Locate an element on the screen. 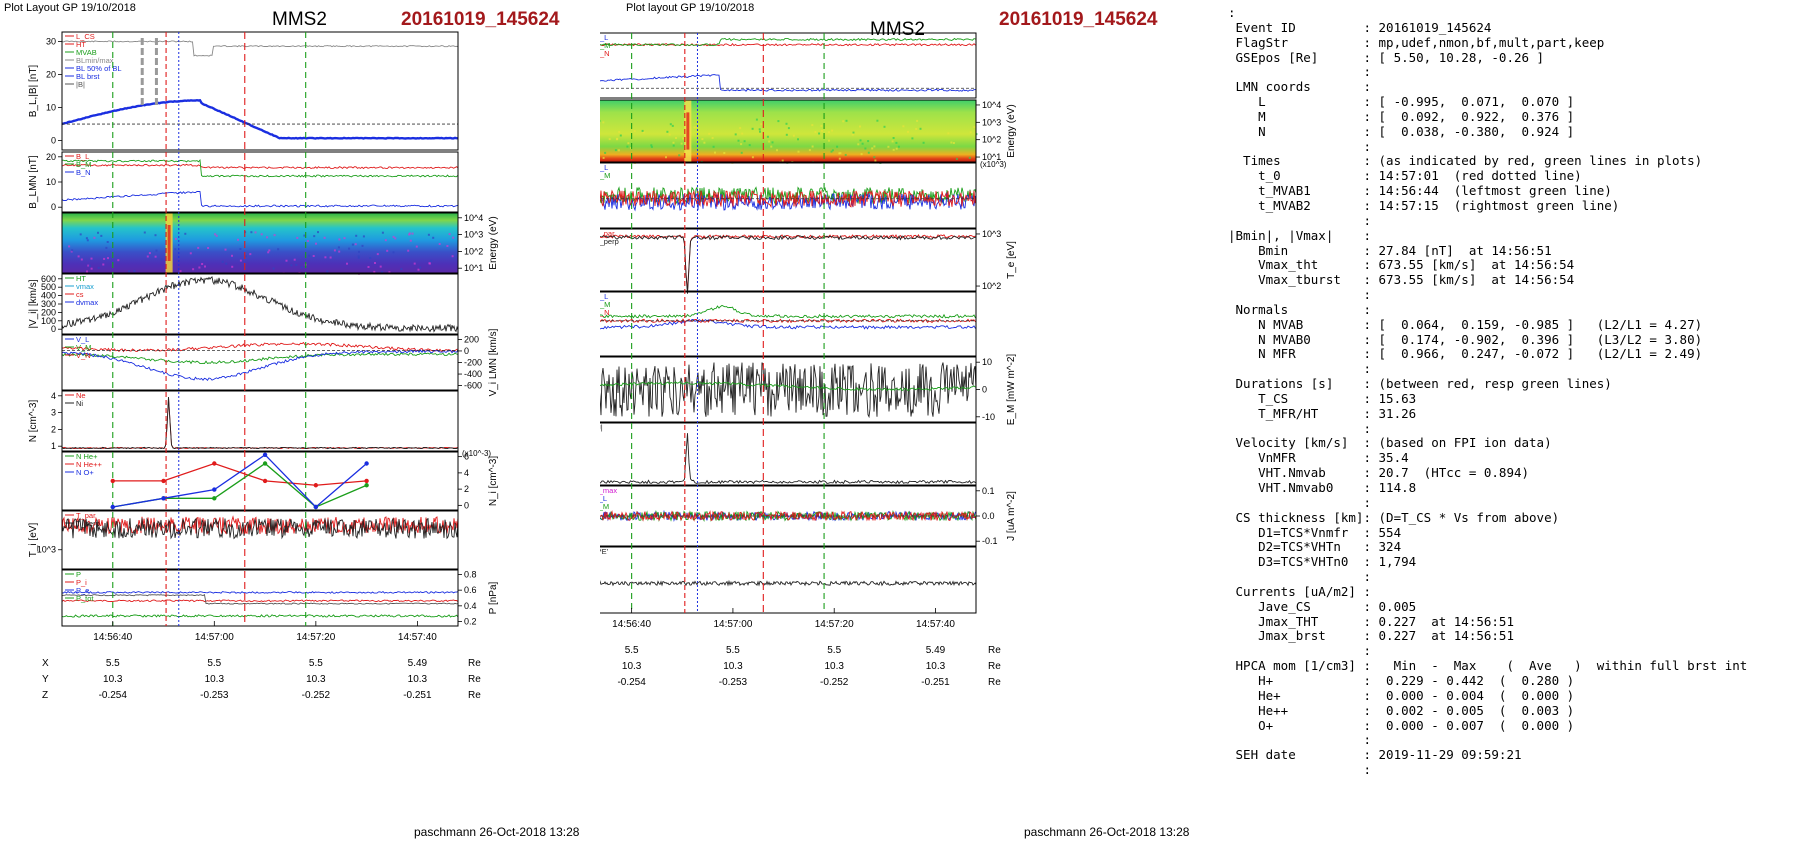  x-tick-label: 14:57:20 is located at coordinates (834, 624).